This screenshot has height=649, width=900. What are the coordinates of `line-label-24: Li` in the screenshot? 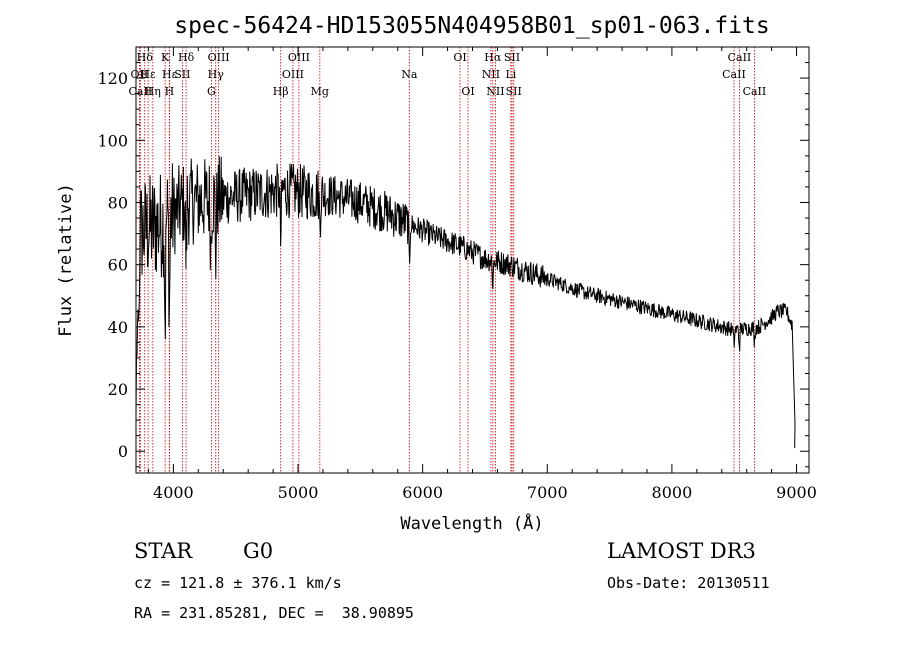 It's located at (510, 74).